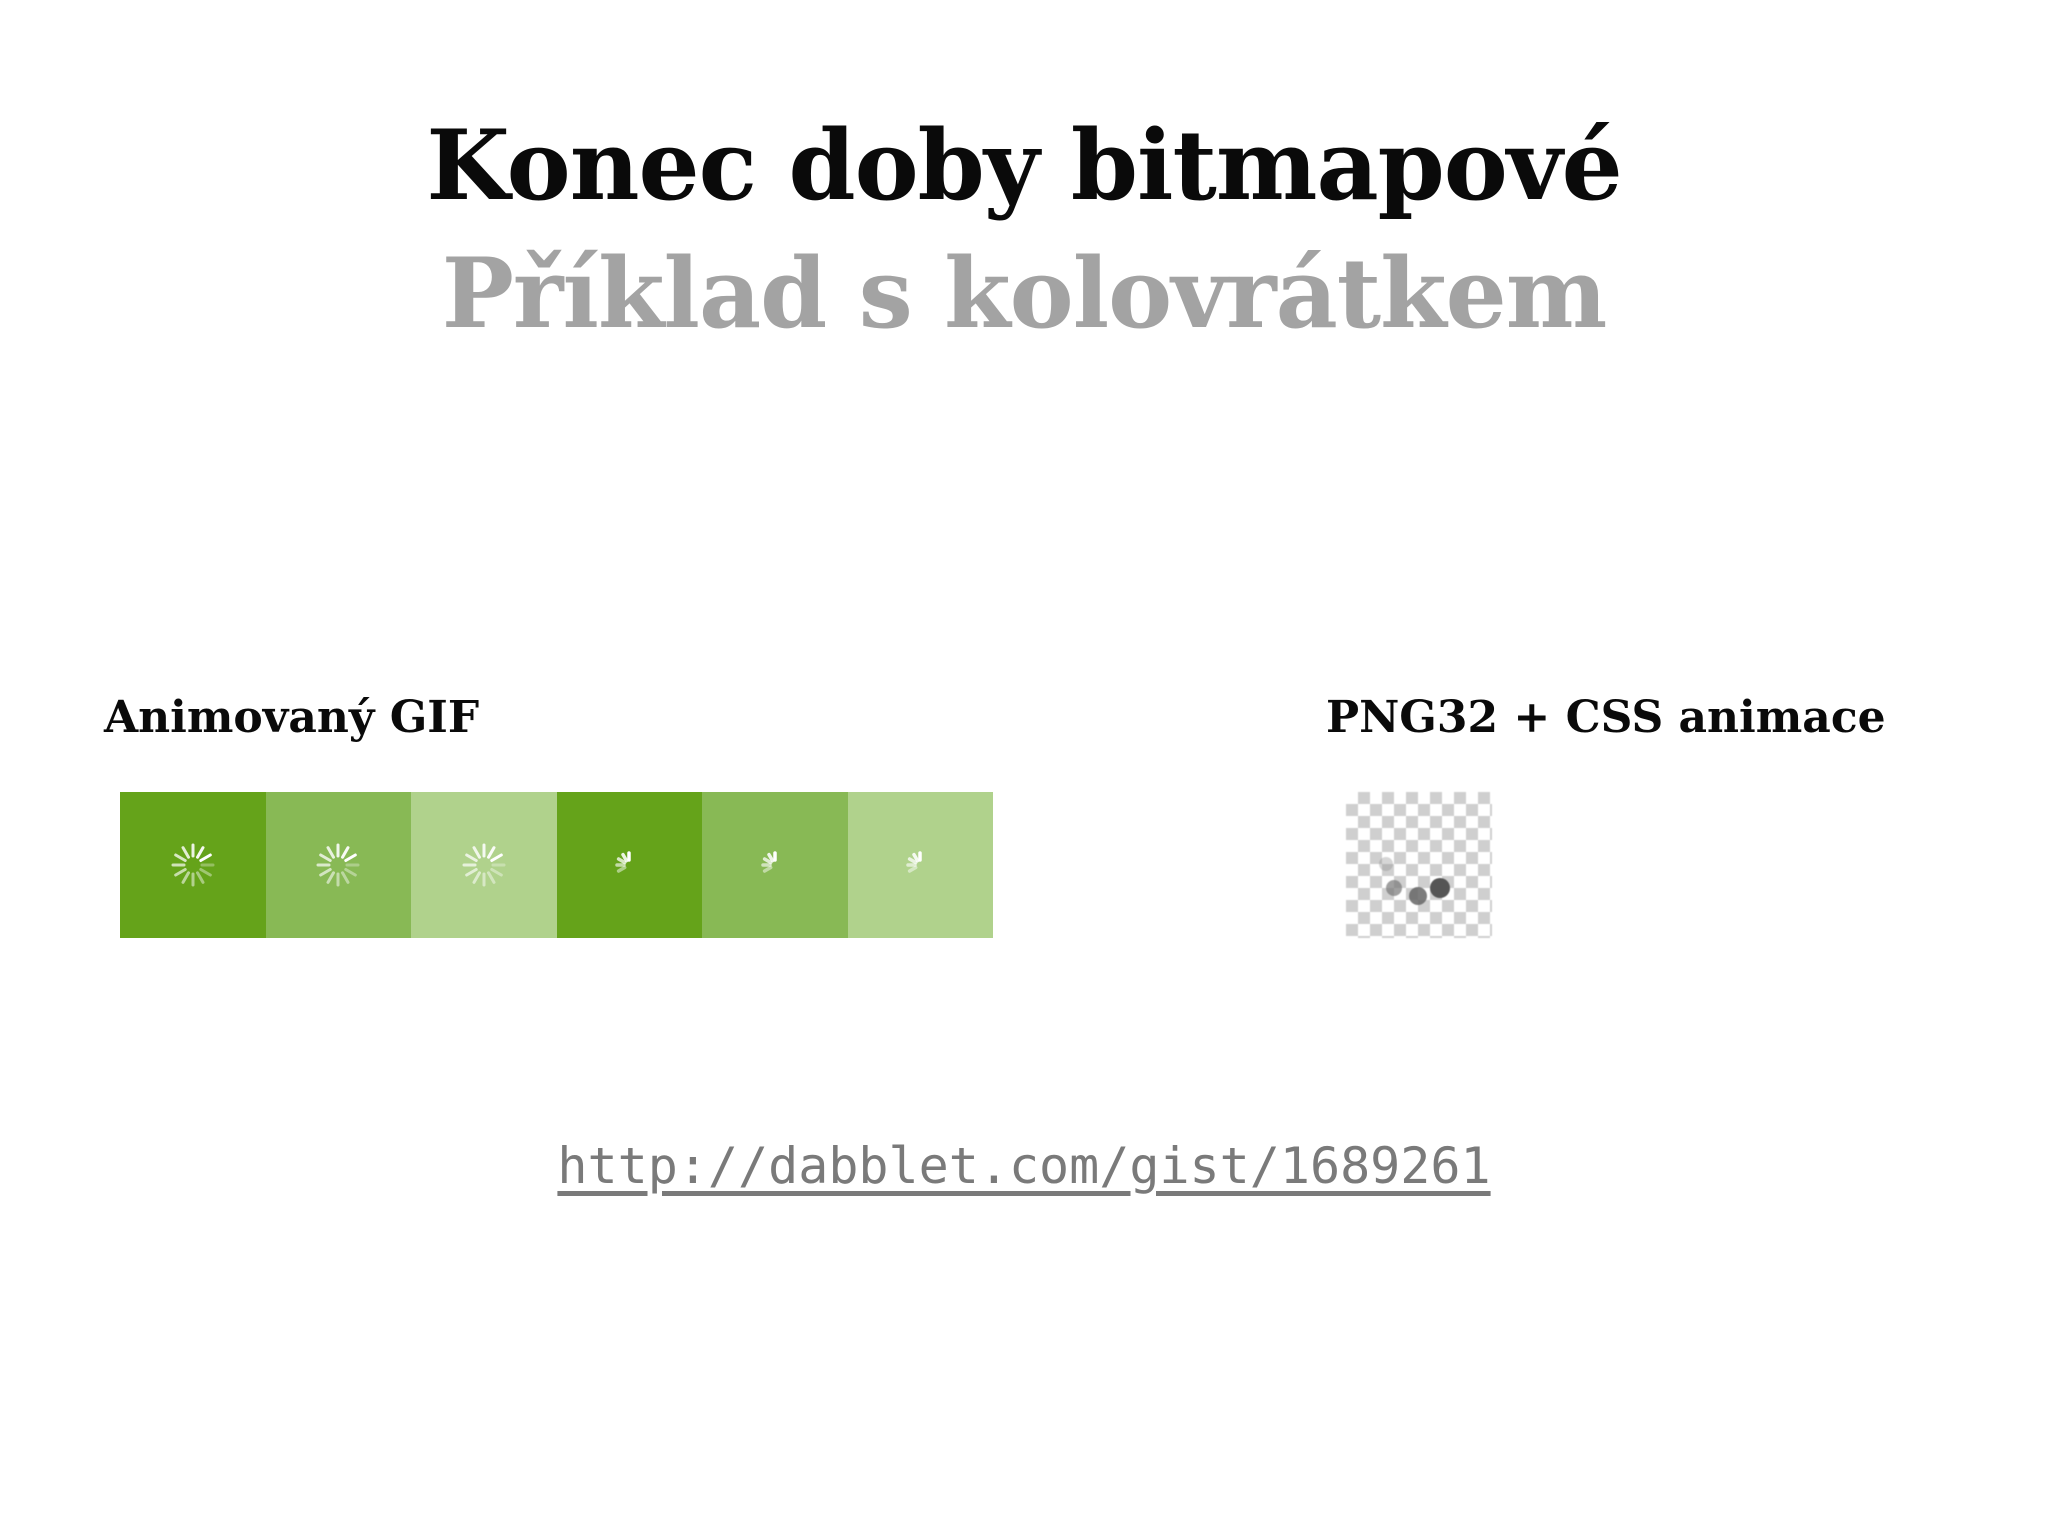 The height and width of the screenshot is (1536, 2048). I want to click on dabblet-link: http://dabblet.com/gist/1689261, so click(1024, 1166).